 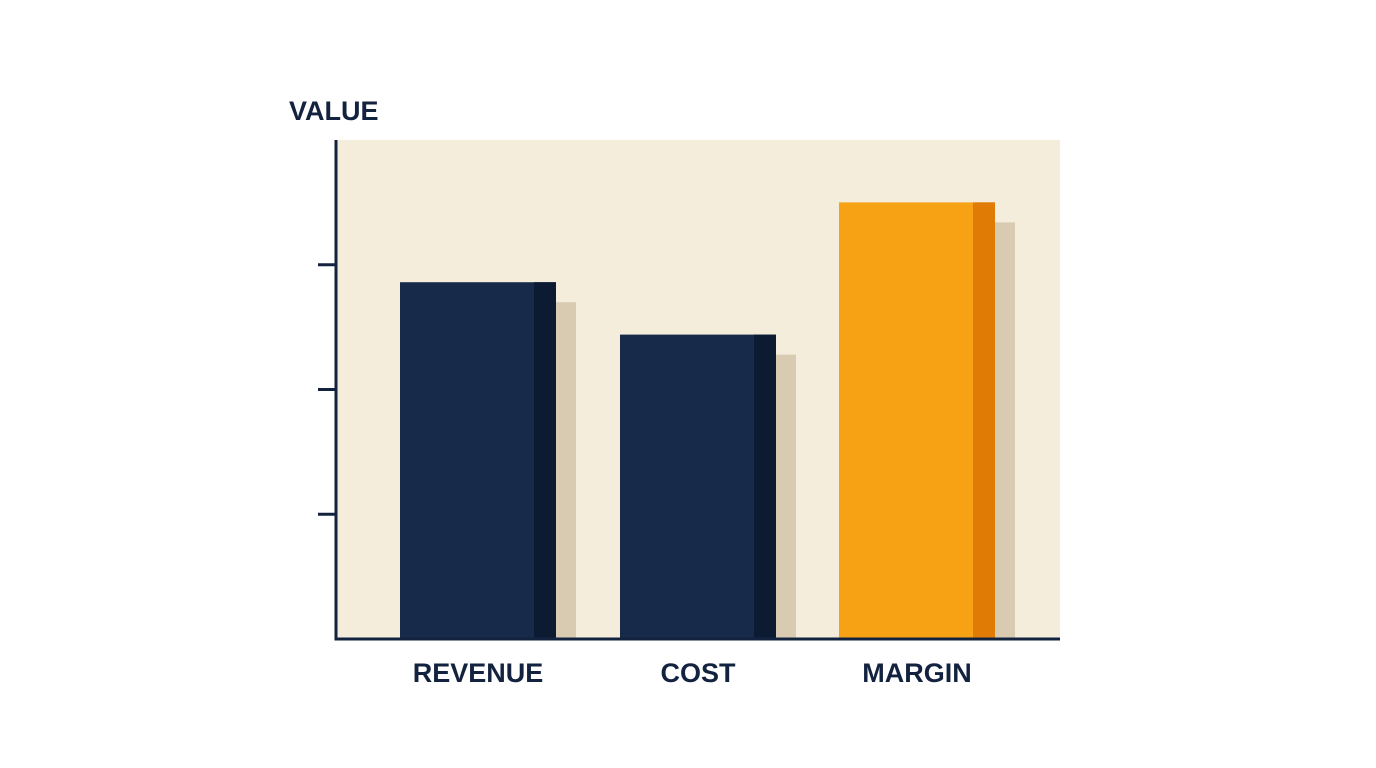 What do you see at coordinates (984, 420) in the screenshot?
I see `bar-edge-margin` at bounding box center [984, 420].